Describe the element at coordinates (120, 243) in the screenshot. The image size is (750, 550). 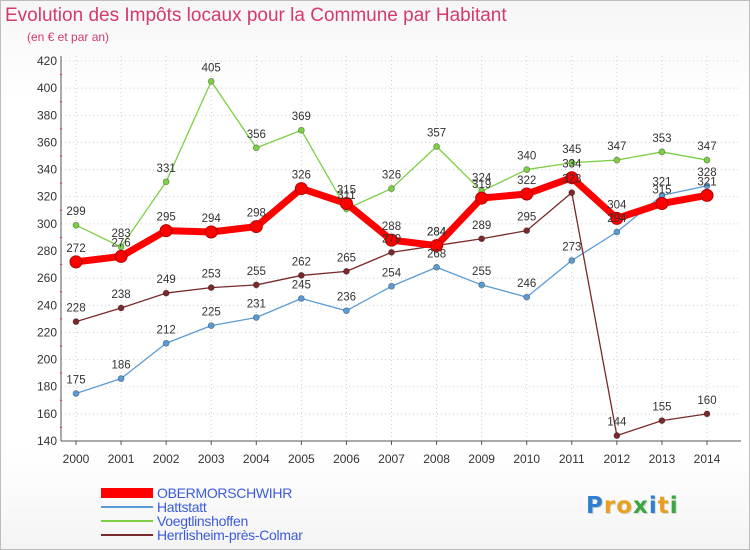
I see `data-label: 276` at that location.